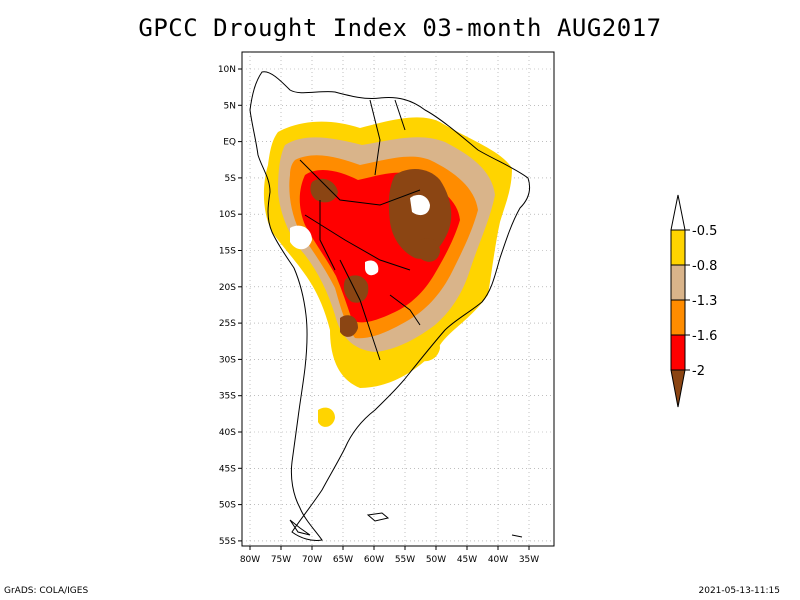 This screenshot has height=600, width=800. I want to click on footer-timestamp: 2021-05-13-11:15, so click(739, 591).